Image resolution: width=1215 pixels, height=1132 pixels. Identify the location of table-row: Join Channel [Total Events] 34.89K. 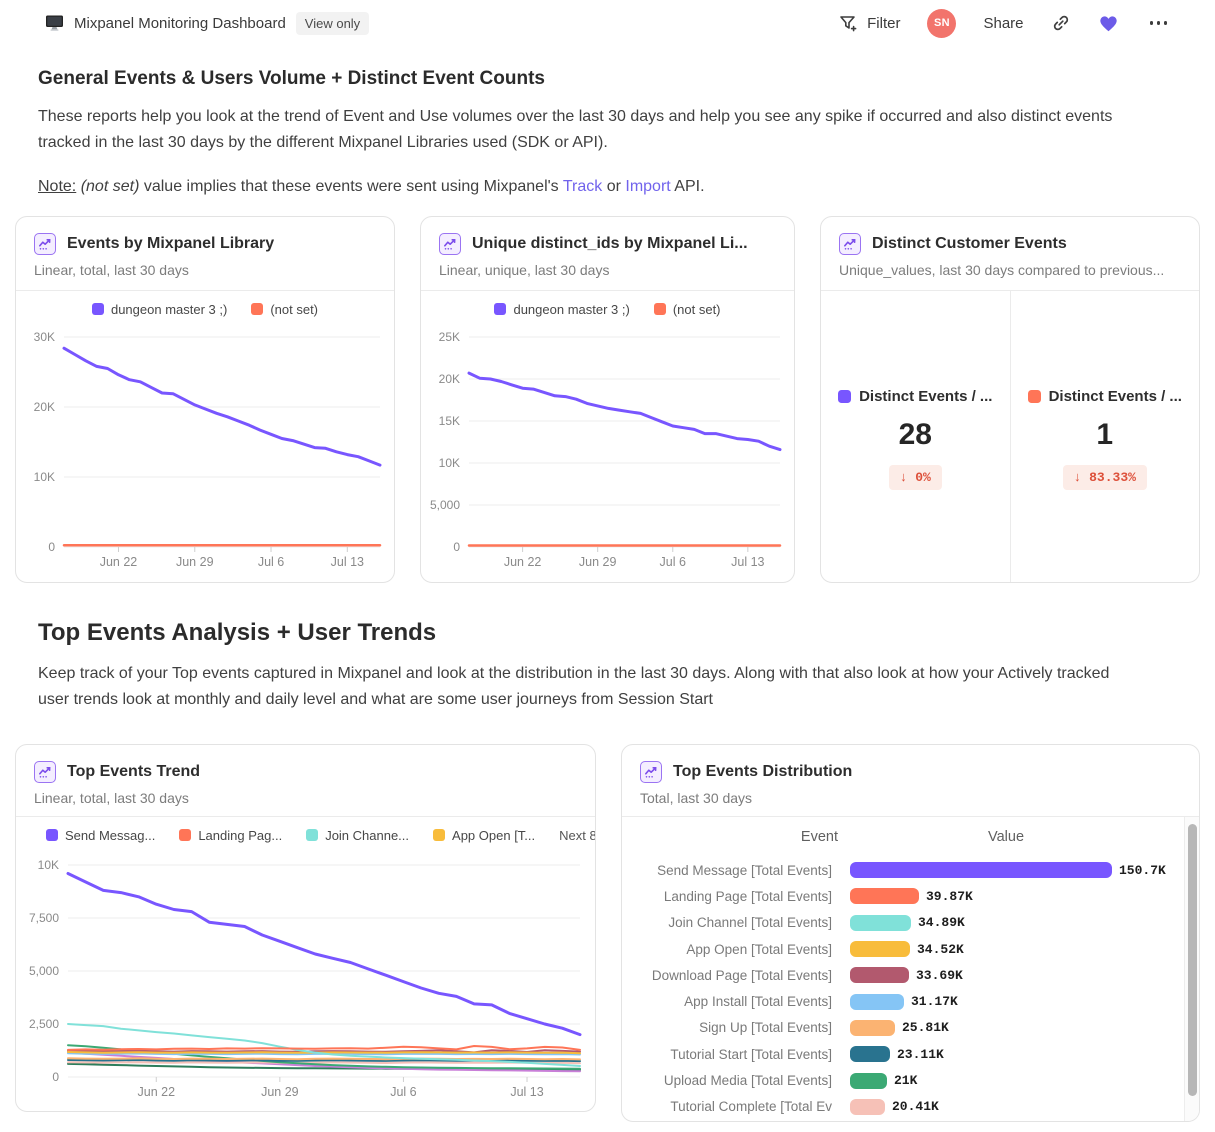
(910, 923).